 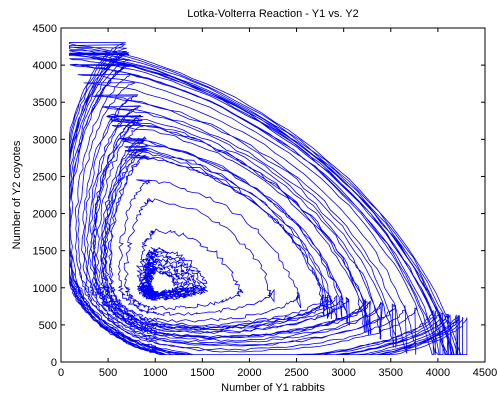 What do you see at coordinates (273, 388) in the screenshot?
I see `x-axis-title: Number of Y1 rabbits` at bounding box center [273, 388].